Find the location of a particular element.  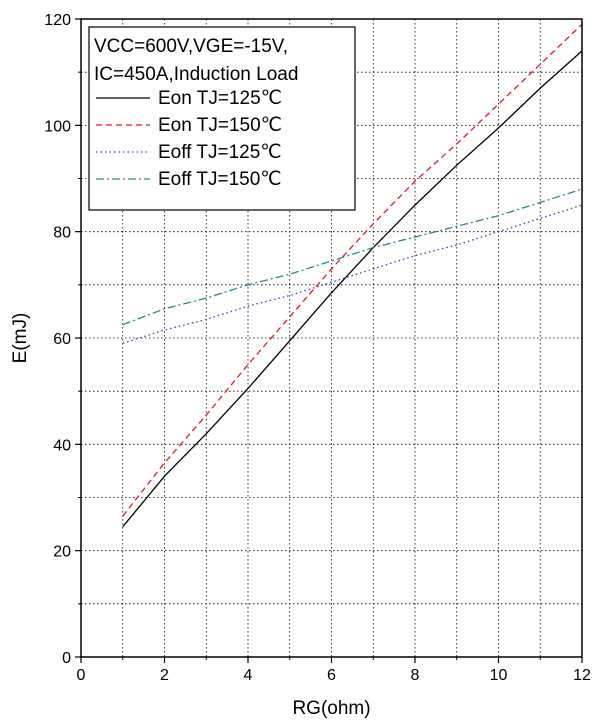

x-tick-label: 0 is located at coordinates (81, 675).